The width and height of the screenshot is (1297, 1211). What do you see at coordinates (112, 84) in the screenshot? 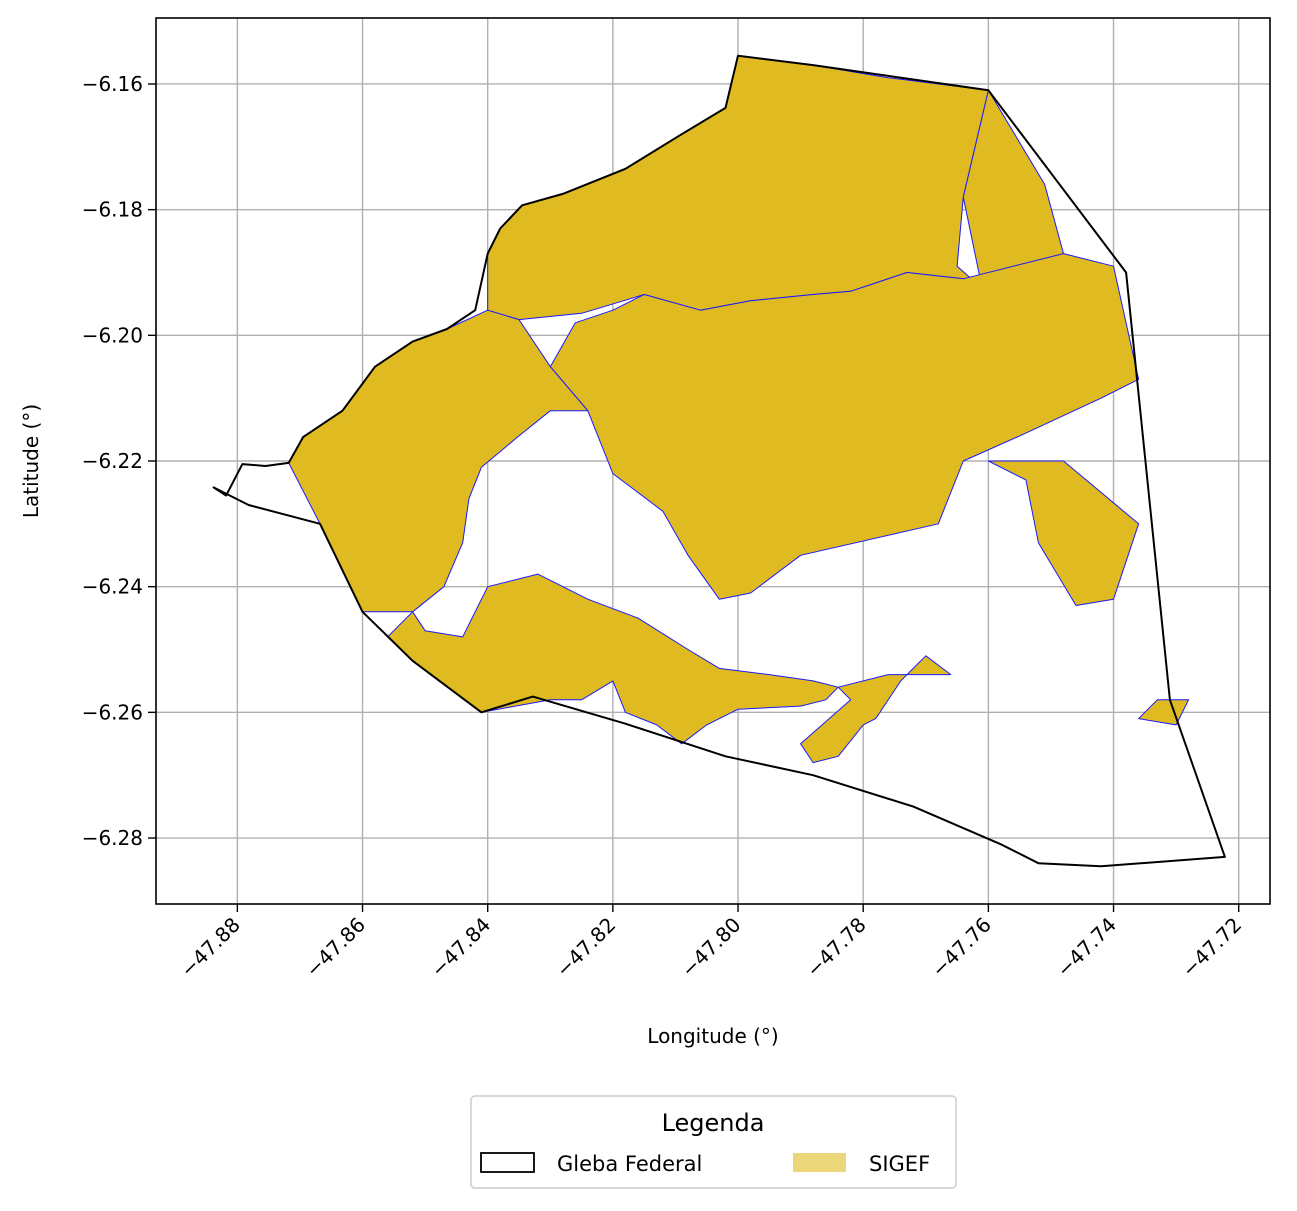
I see `y-tick-label: −6.16` at bounding box center [112, 84].